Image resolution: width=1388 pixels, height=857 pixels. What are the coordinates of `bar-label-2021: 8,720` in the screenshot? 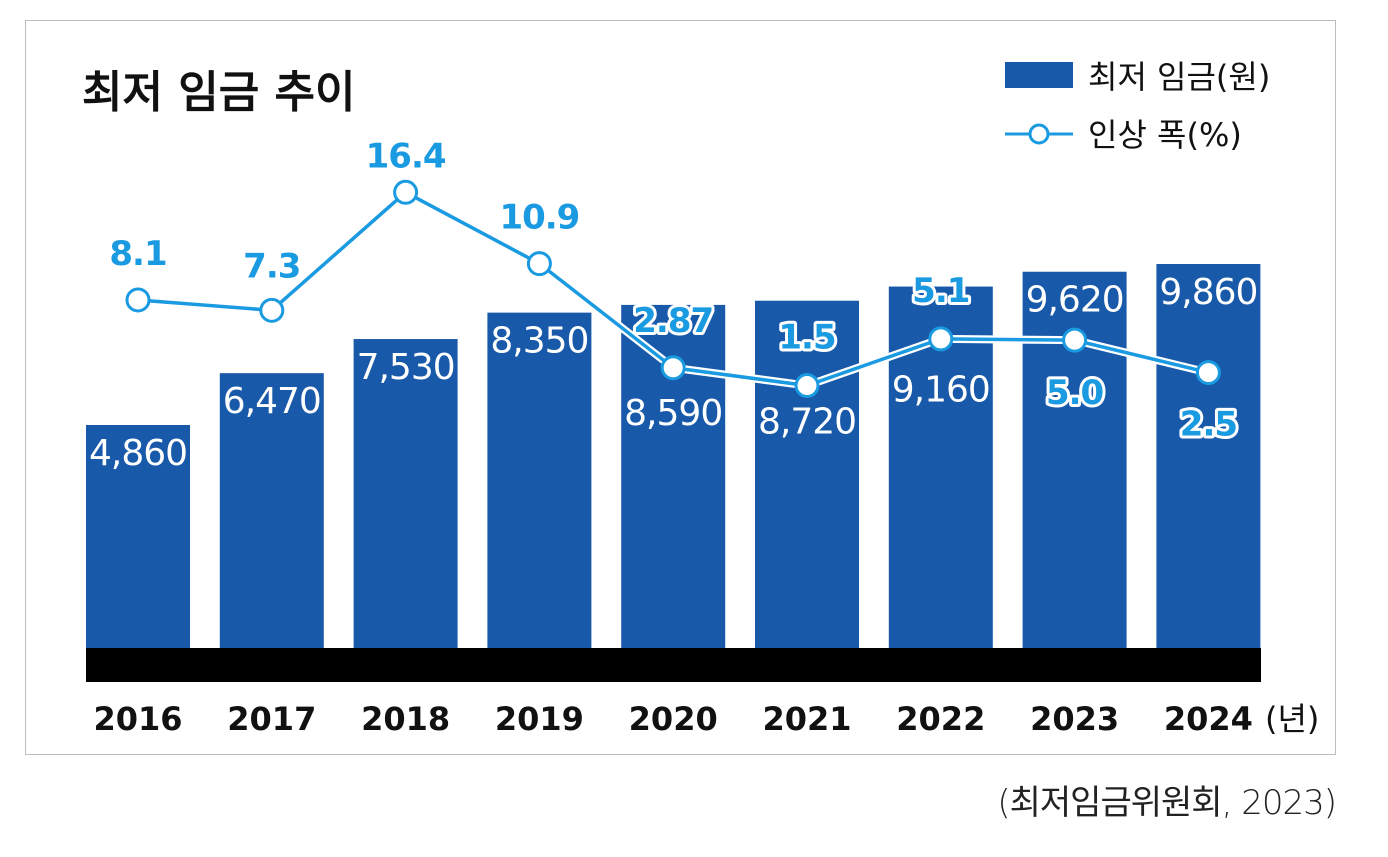 It's located at (807, 422).